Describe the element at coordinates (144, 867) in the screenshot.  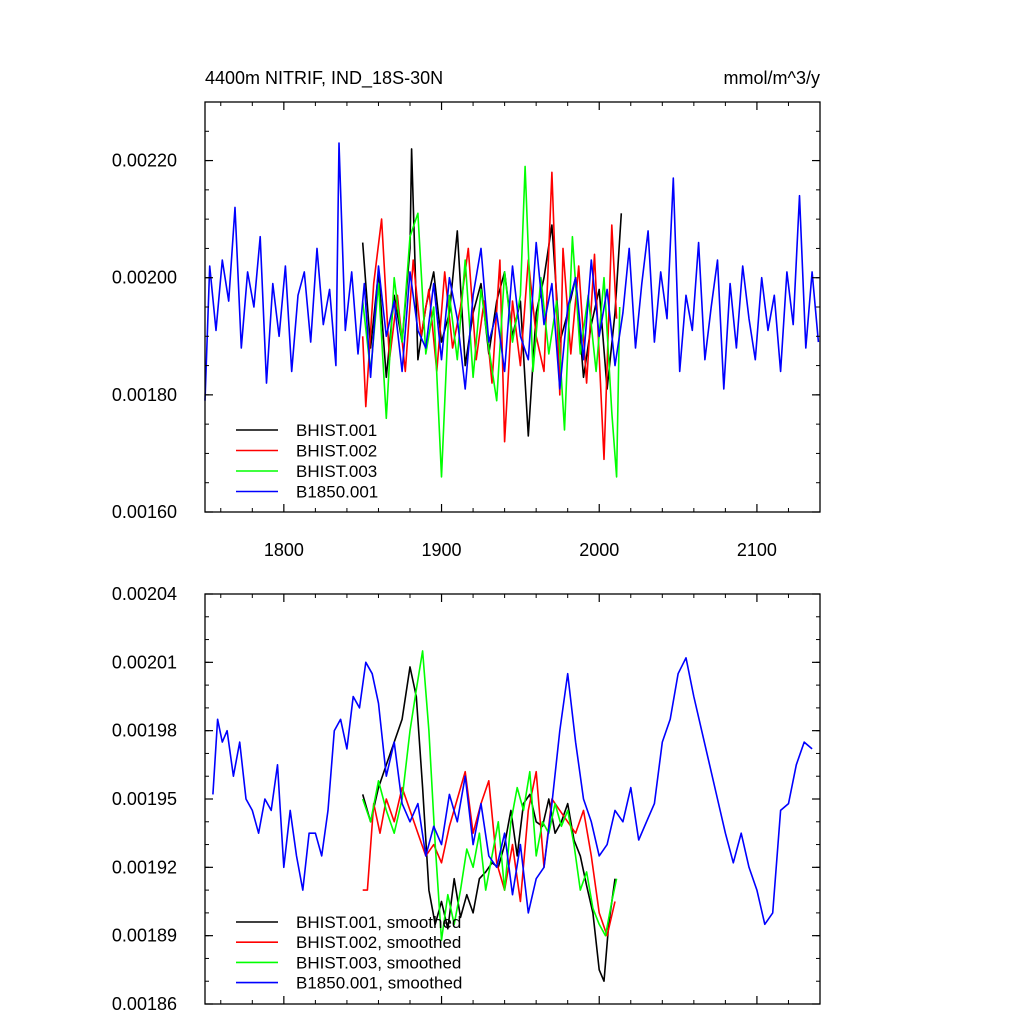
I see `y-tick-label: 0.00192` at that location.